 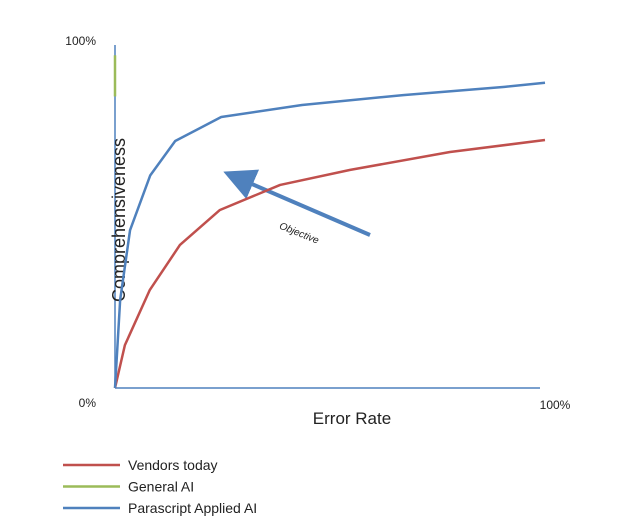 I want to click on y-tick-label: 0%, so click(x=88, y=403).